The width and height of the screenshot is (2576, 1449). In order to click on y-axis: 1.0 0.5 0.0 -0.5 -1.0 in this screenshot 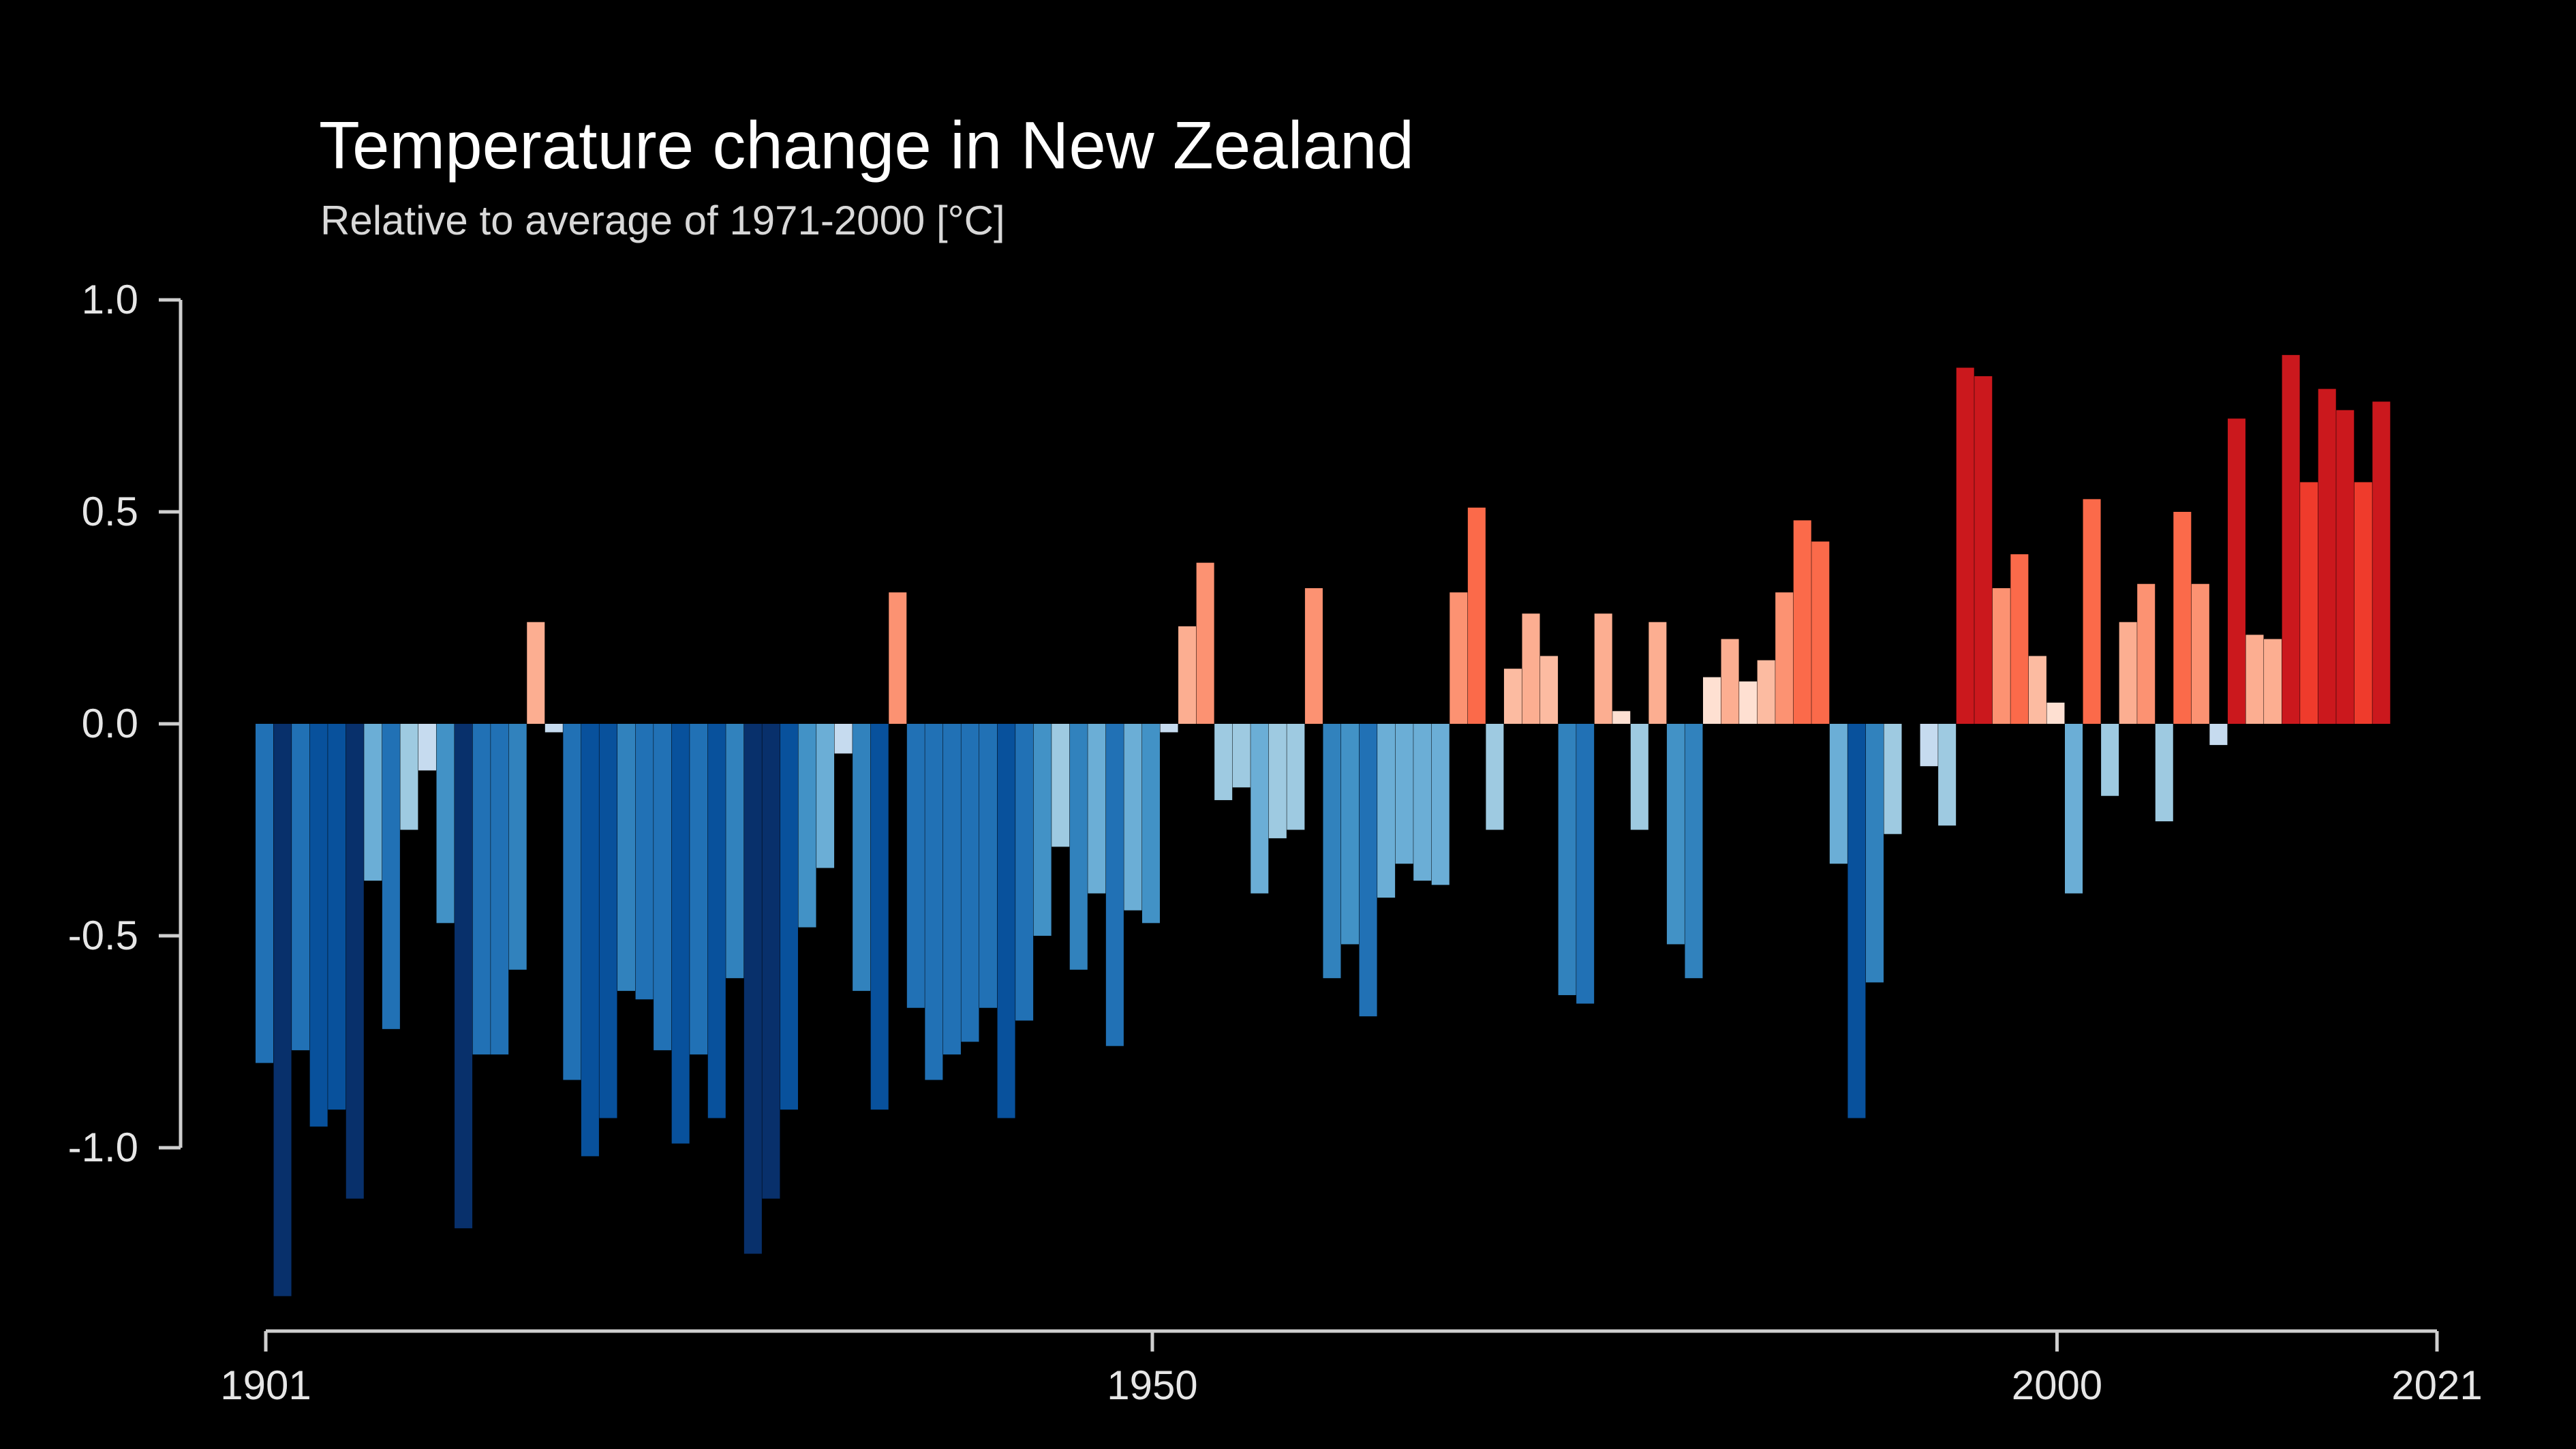, I will do `click(125, 723)`.